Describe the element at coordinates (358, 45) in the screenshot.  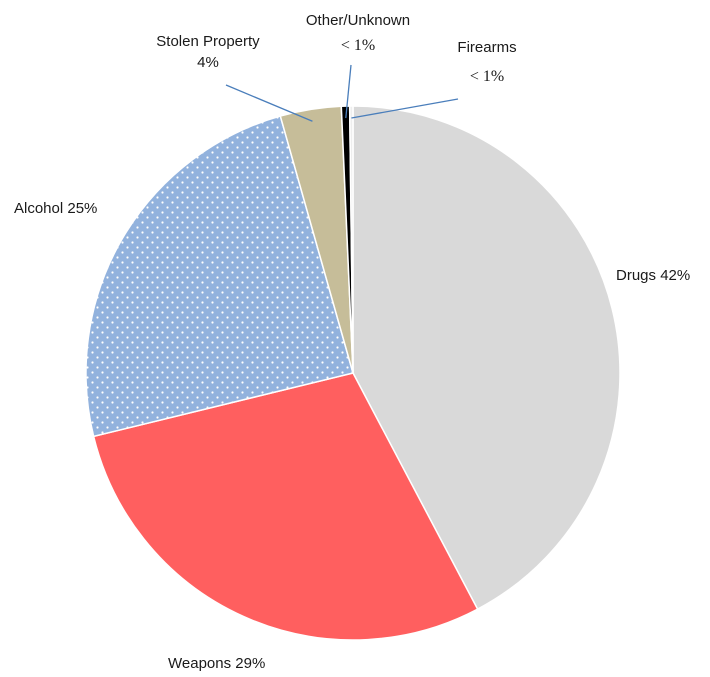
I see `slice-value-other-unknown: < 1%` at that location.